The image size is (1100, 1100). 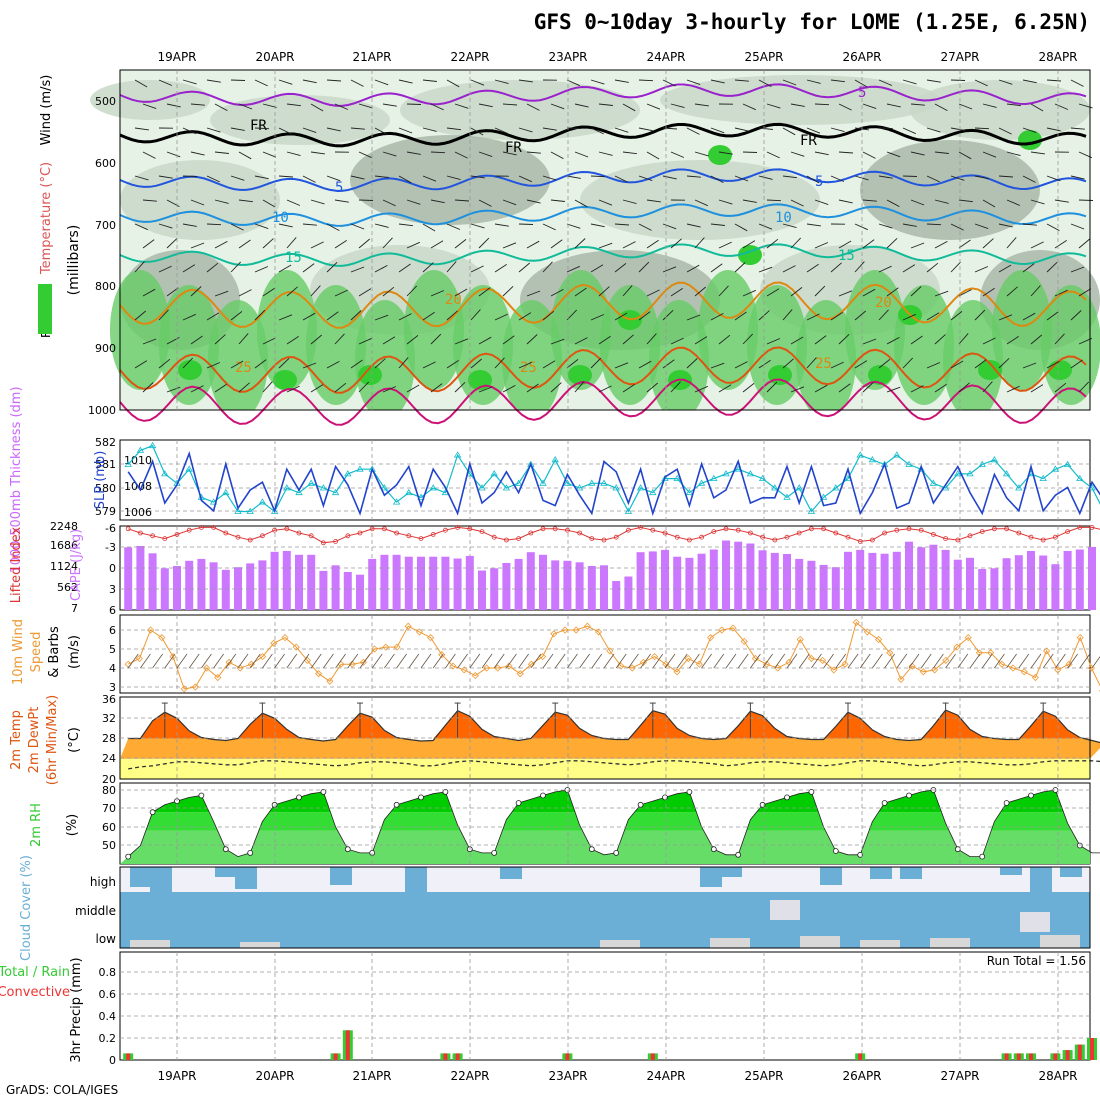 What do you see at coordinates (243, 368) in the screenshot?
I see `contour-label: 25` at bounding box center [243, 368].